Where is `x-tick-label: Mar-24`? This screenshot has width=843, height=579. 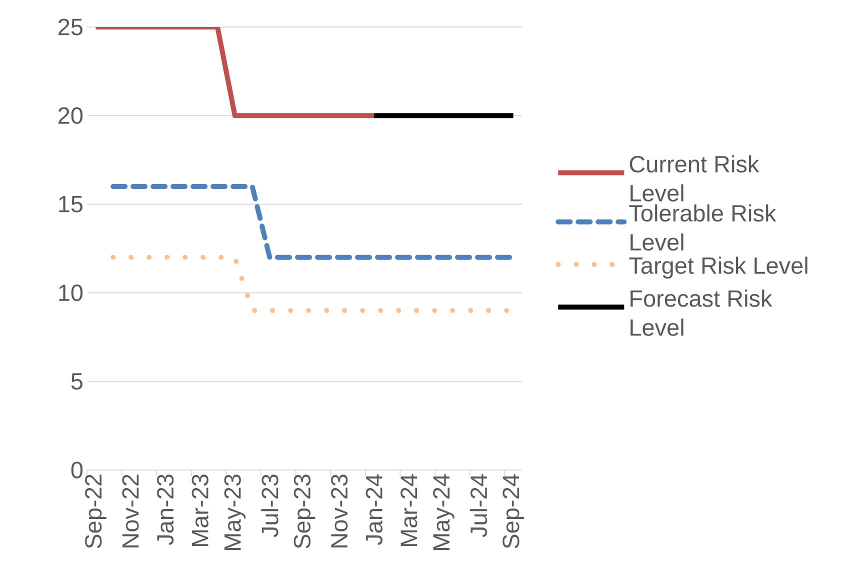 x-tick-label: Mar-24 is located at coordinates (409, 510).